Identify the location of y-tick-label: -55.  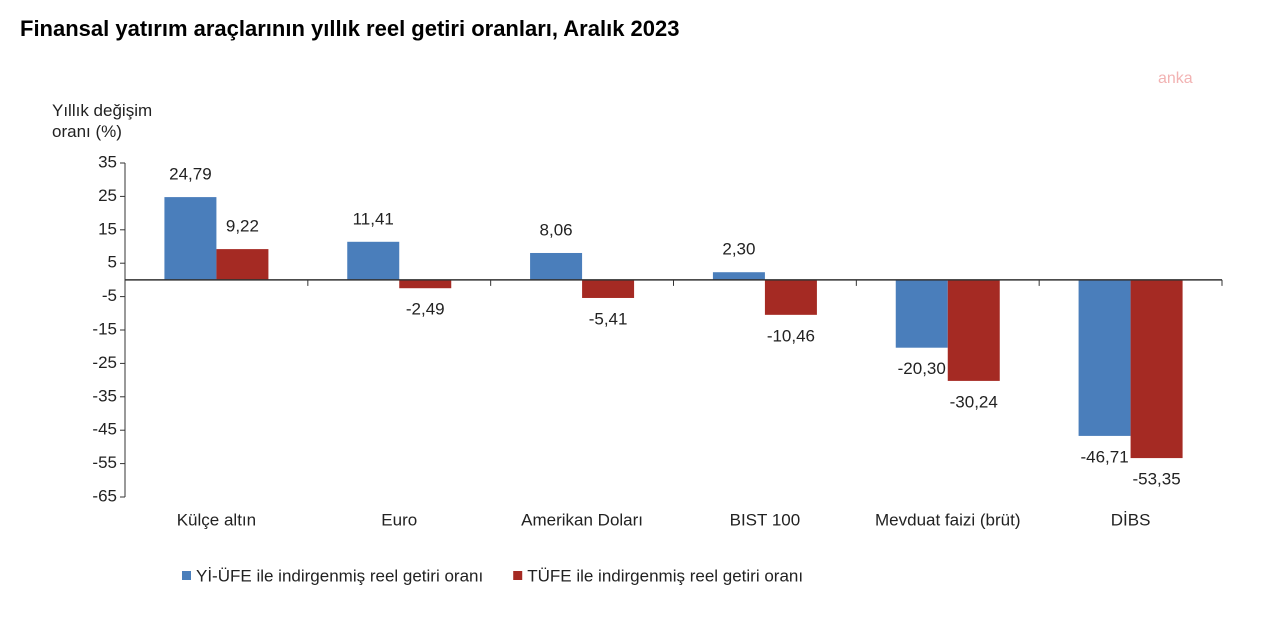
(104, 462).